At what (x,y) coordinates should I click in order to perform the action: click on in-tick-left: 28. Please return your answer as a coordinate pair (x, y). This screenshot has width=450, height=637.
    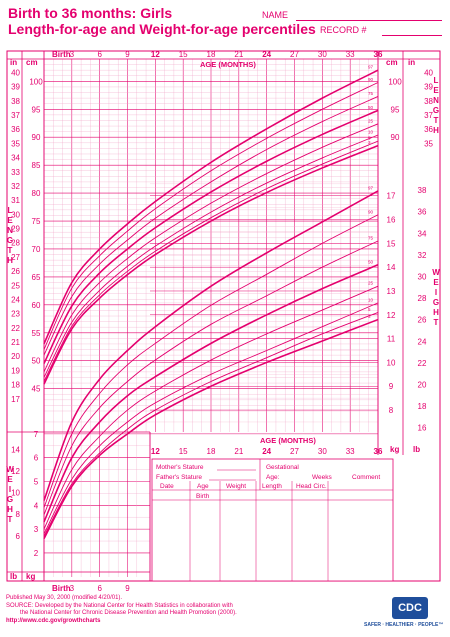
    Looking at the image, I should click on (15, 243).